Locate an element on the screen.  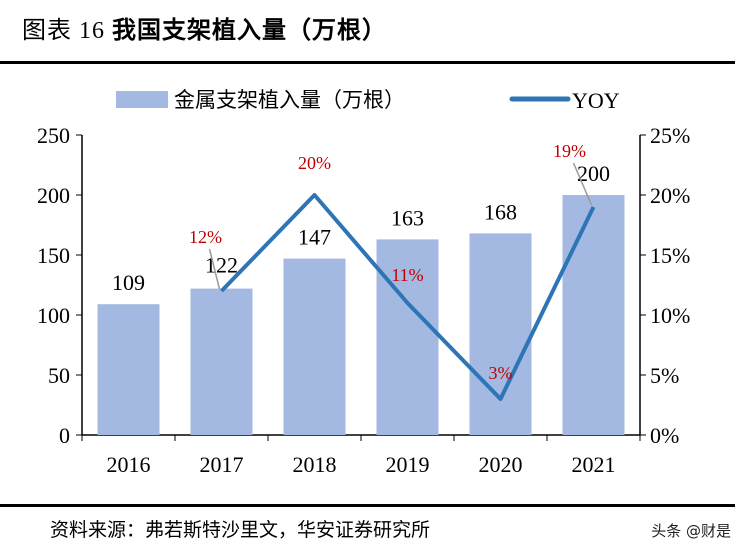
x-tick-label: 2018 is located at coordinates (315, 464).